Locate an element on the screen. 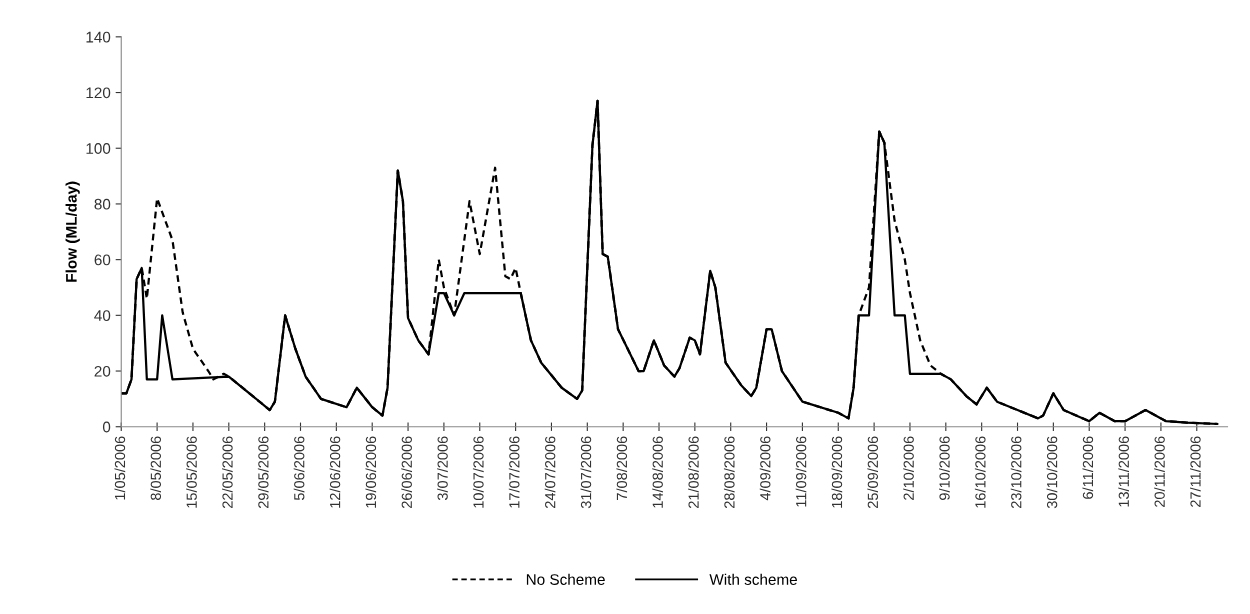 Image resolution: width=1250 pixels, height=614 pixels. x-tick-label: 27/11/2006 is located at coordinates (1195, 471).